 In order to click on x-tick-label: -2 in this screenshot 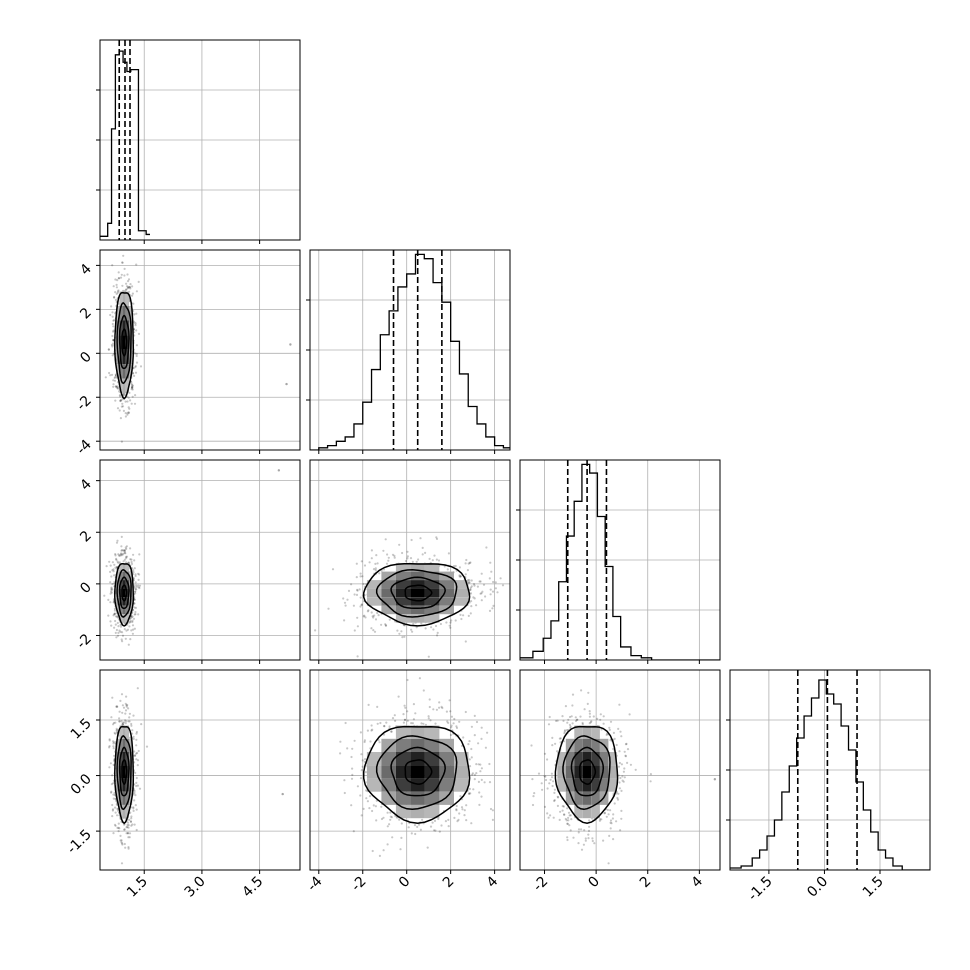, I will do `click(358, 884)`.